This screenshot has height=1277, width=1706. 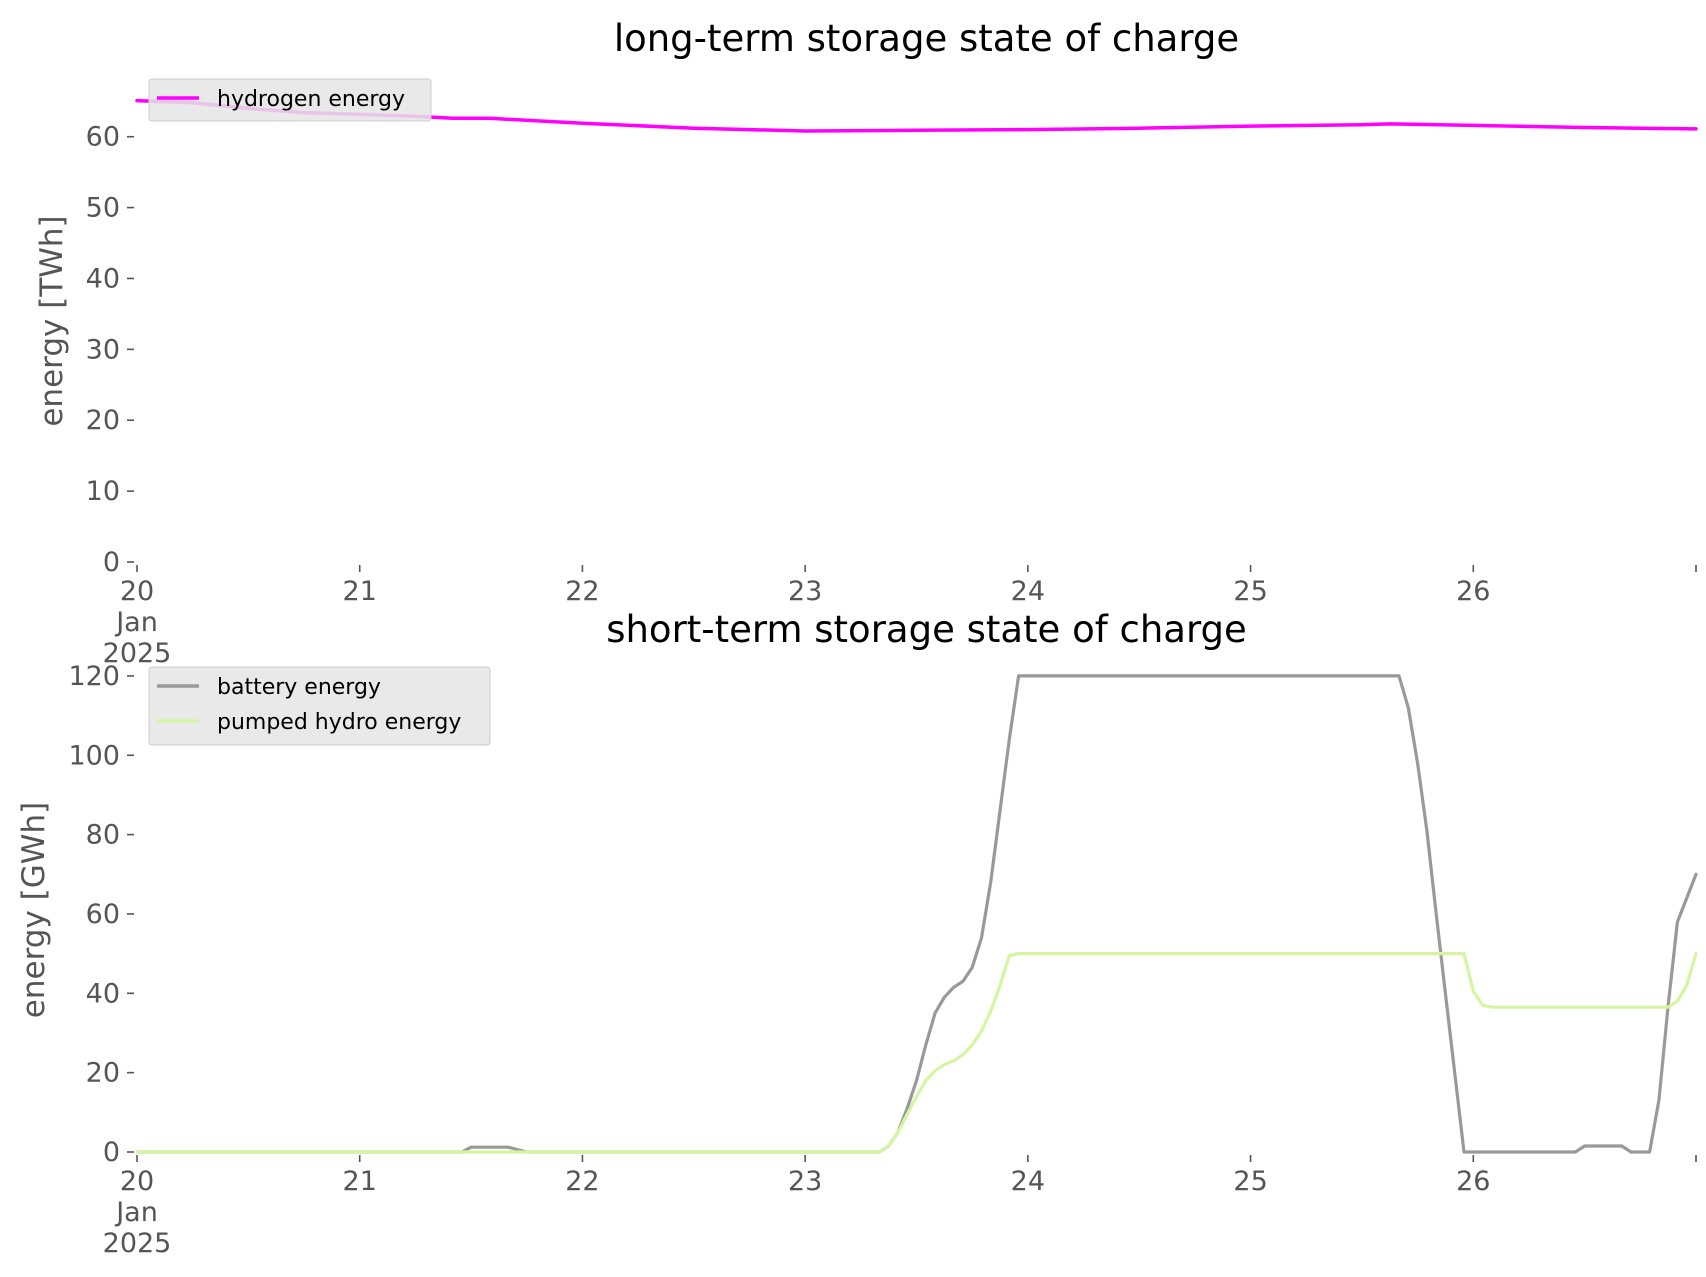 I want to click on y-tick-label: 80, so click(x=103, y=835).